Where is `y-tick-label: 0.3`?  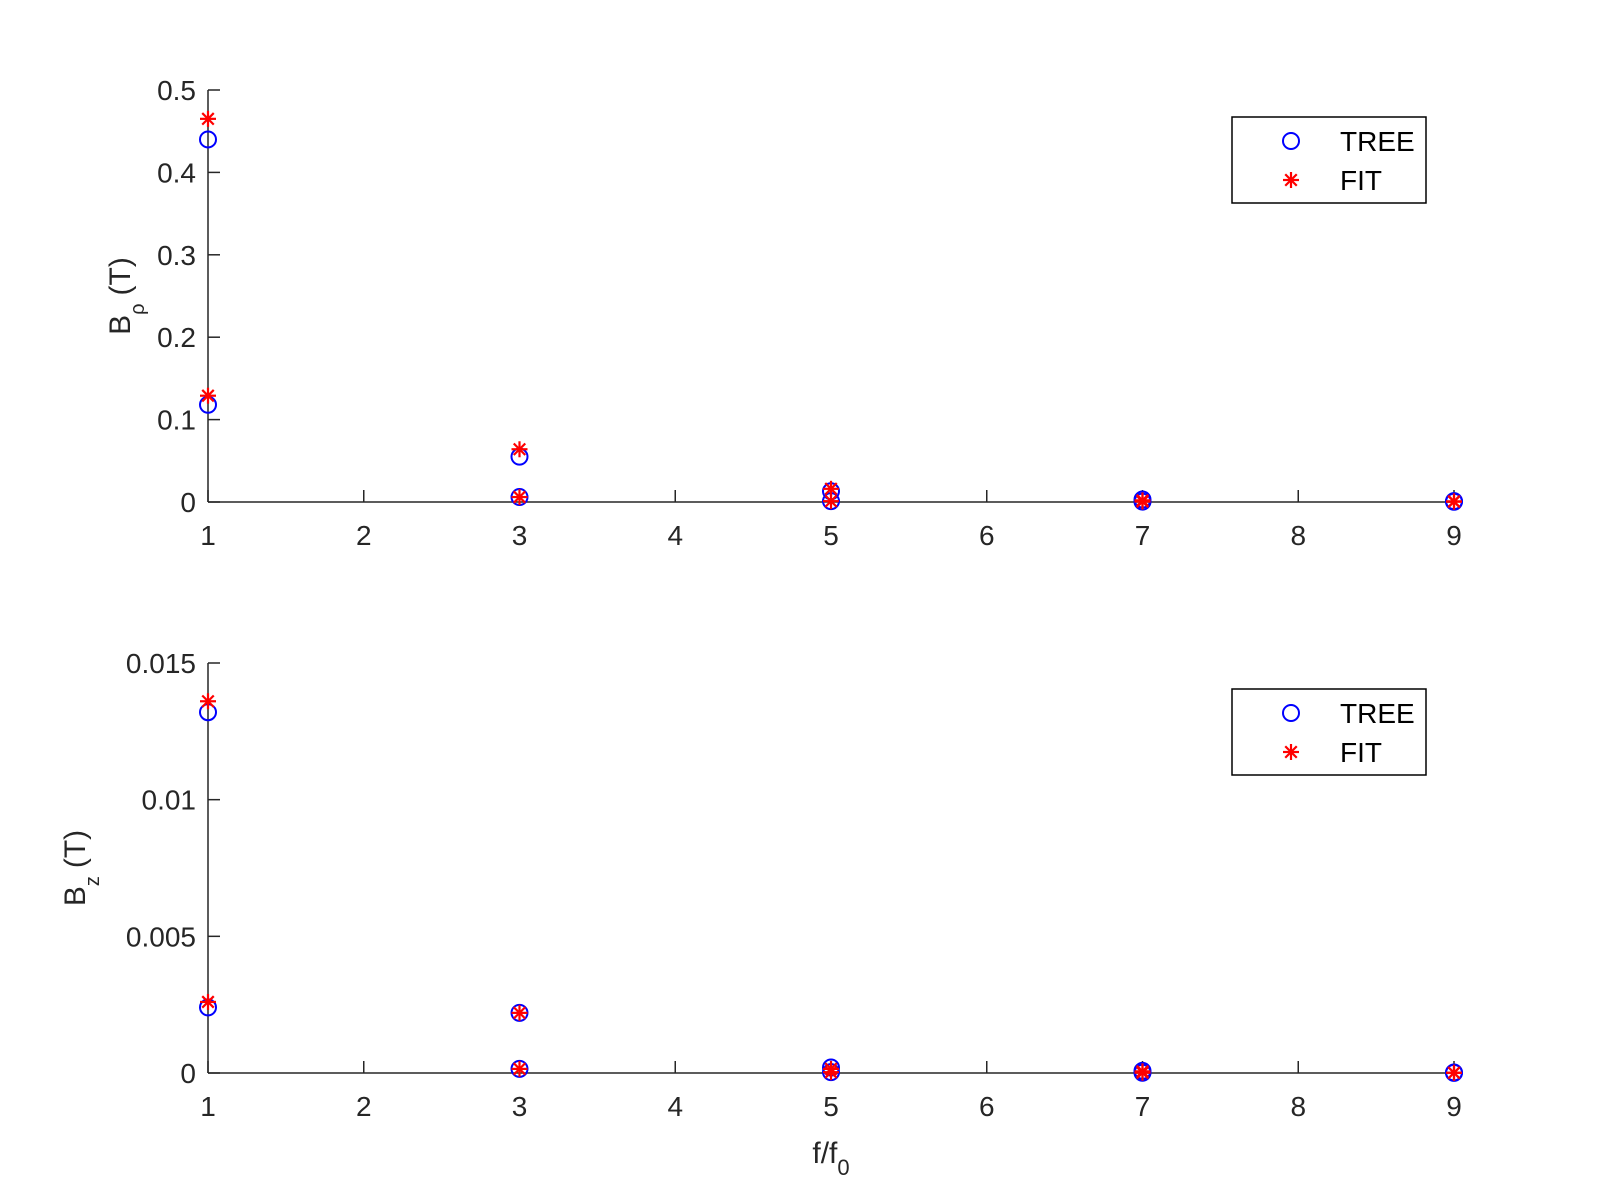
y-tick-label: 0.3 is located at coordinates (176, 255).